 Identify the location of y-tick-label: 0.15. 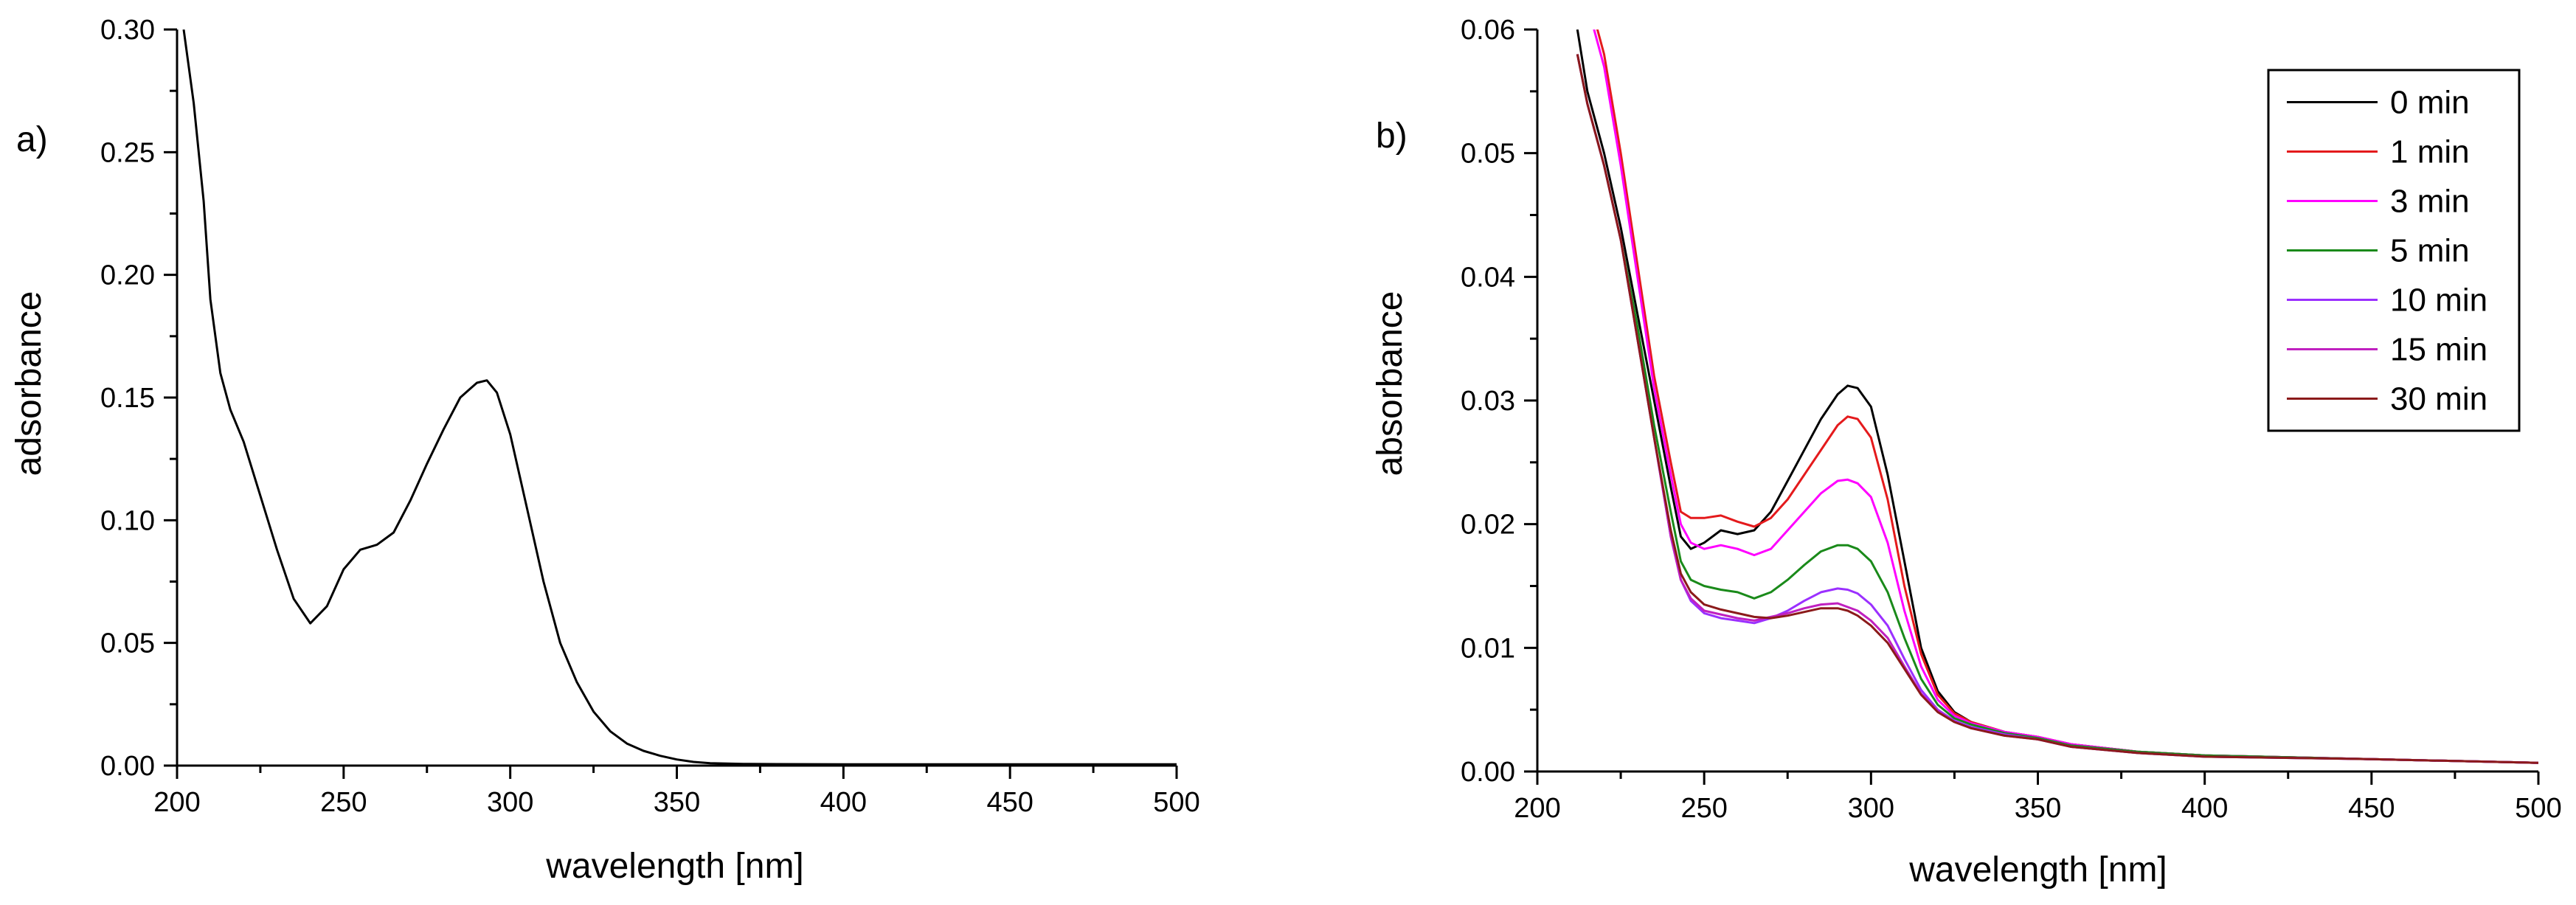
(128, 398).